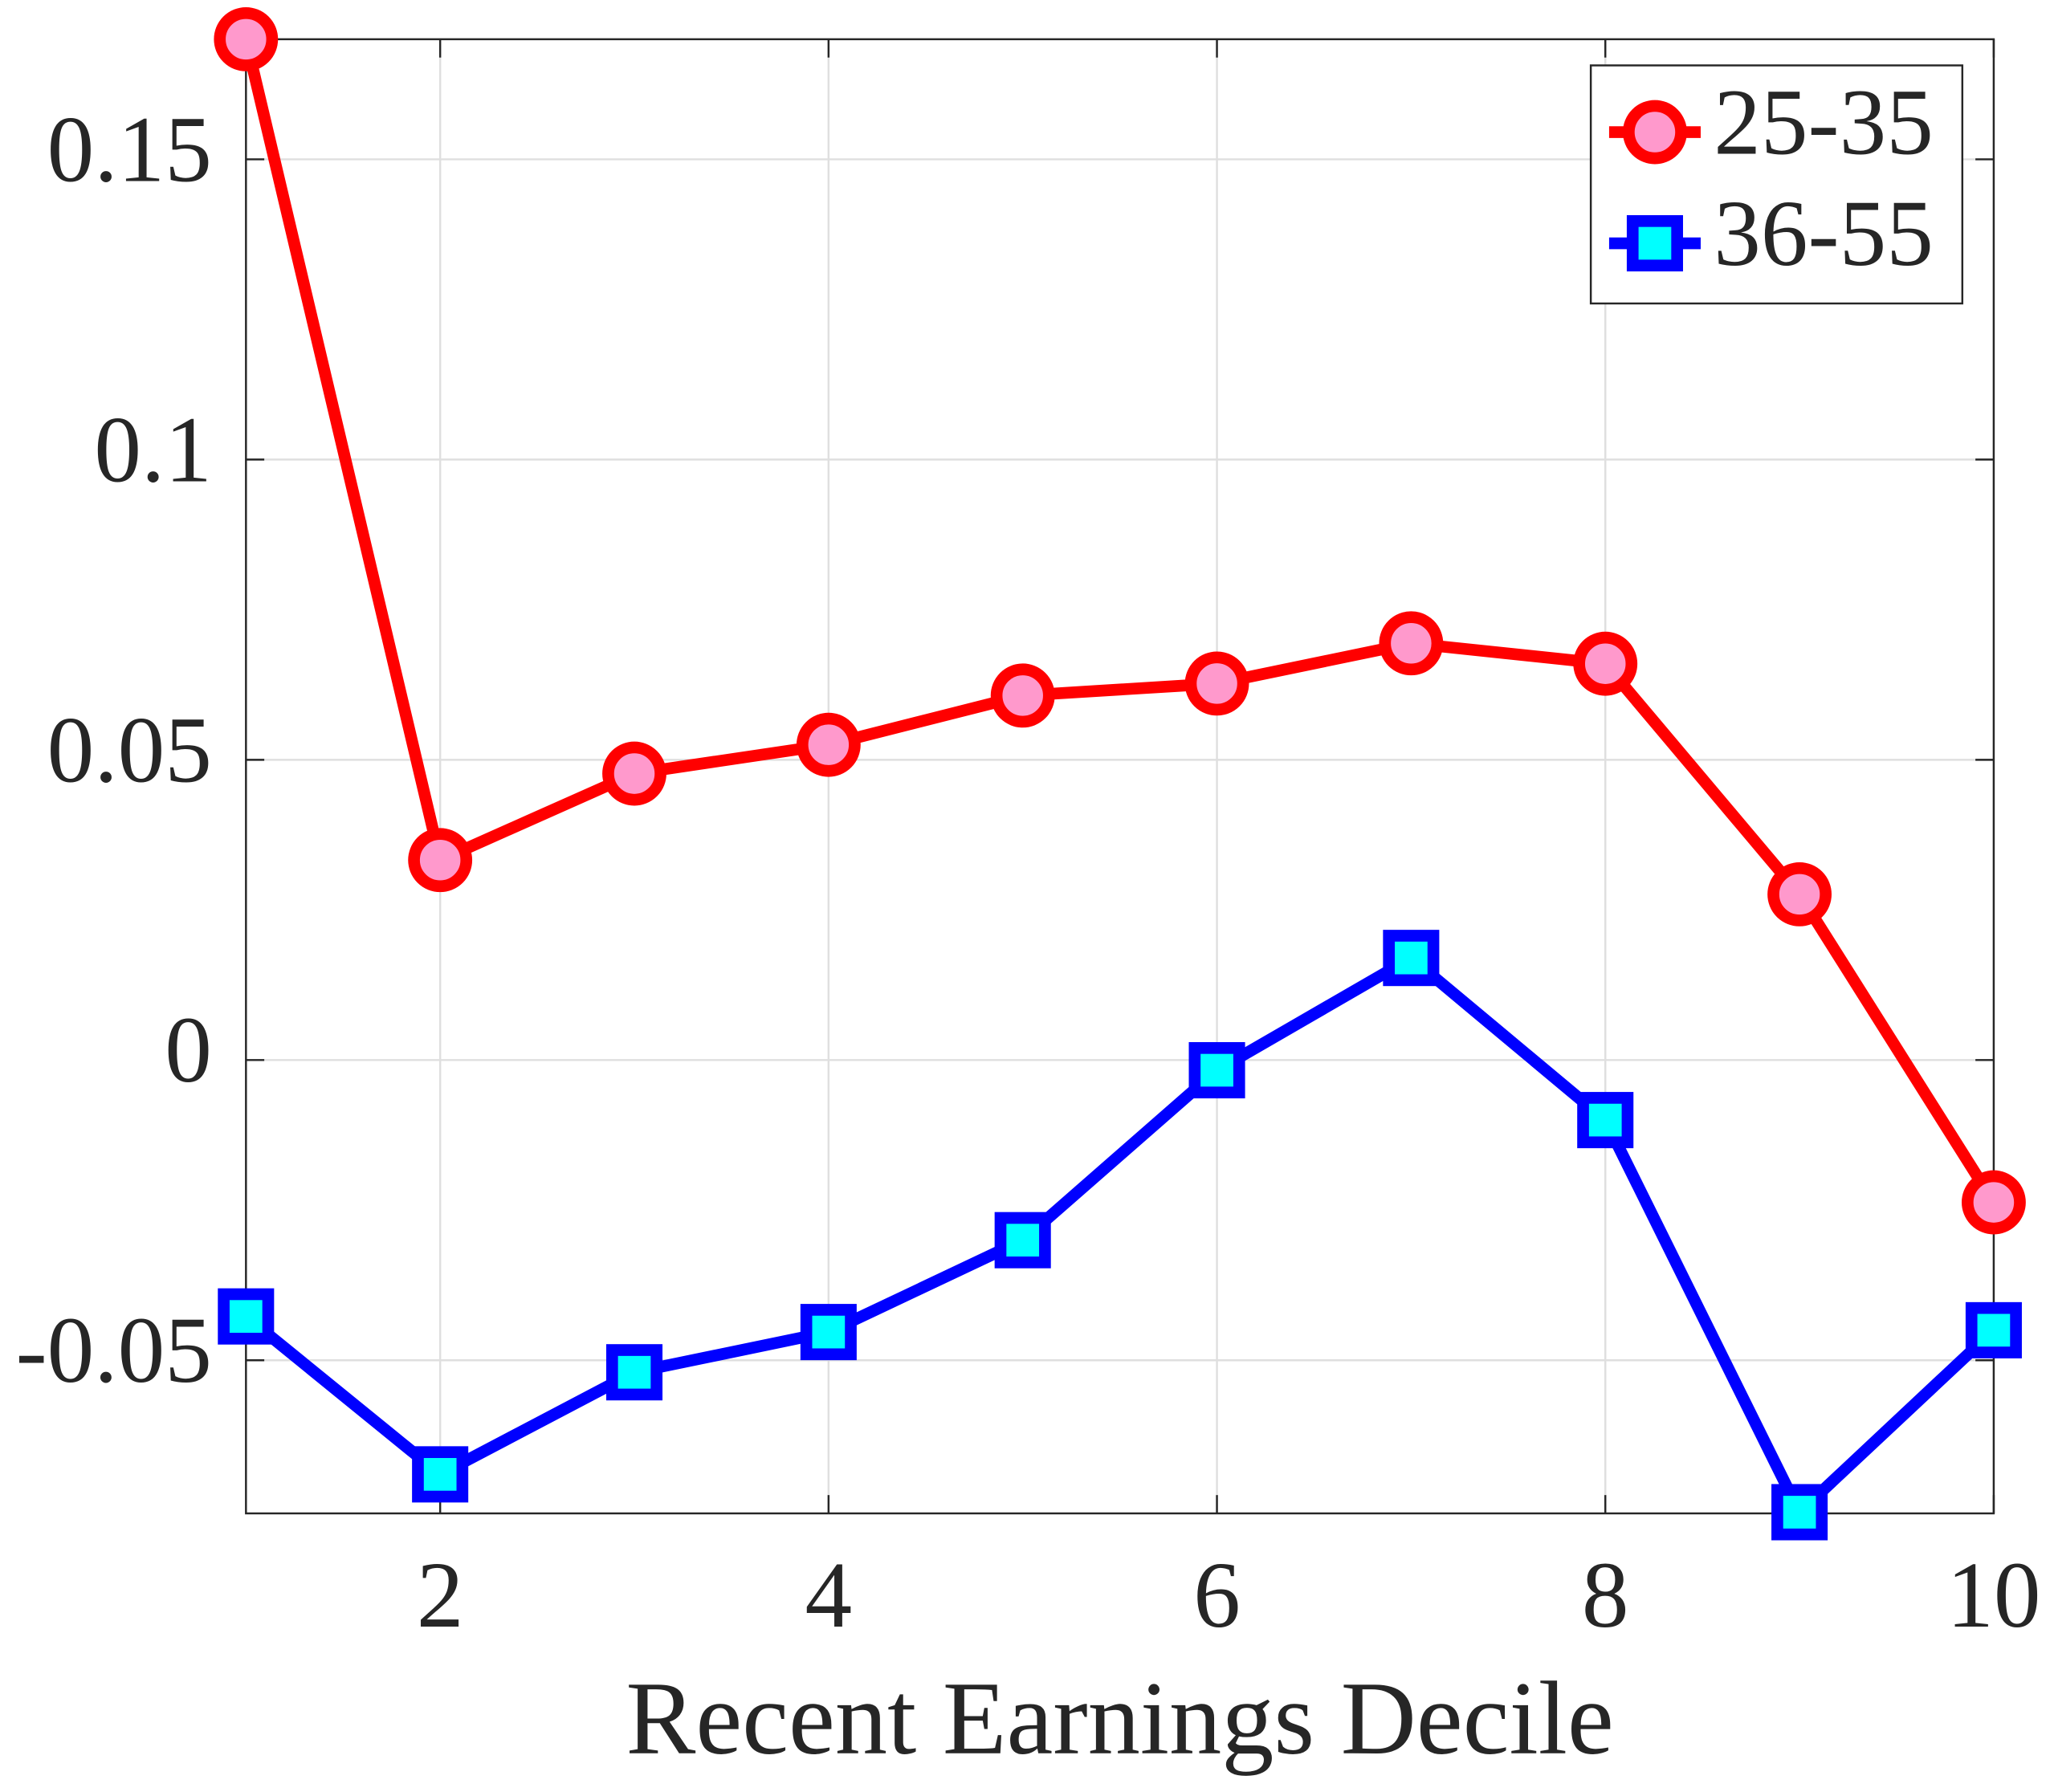 The width and height of the screenshot is (2050, 1792). I want to click on x-axis-label: Recent Earnings Decile, so click(1119, 1719).